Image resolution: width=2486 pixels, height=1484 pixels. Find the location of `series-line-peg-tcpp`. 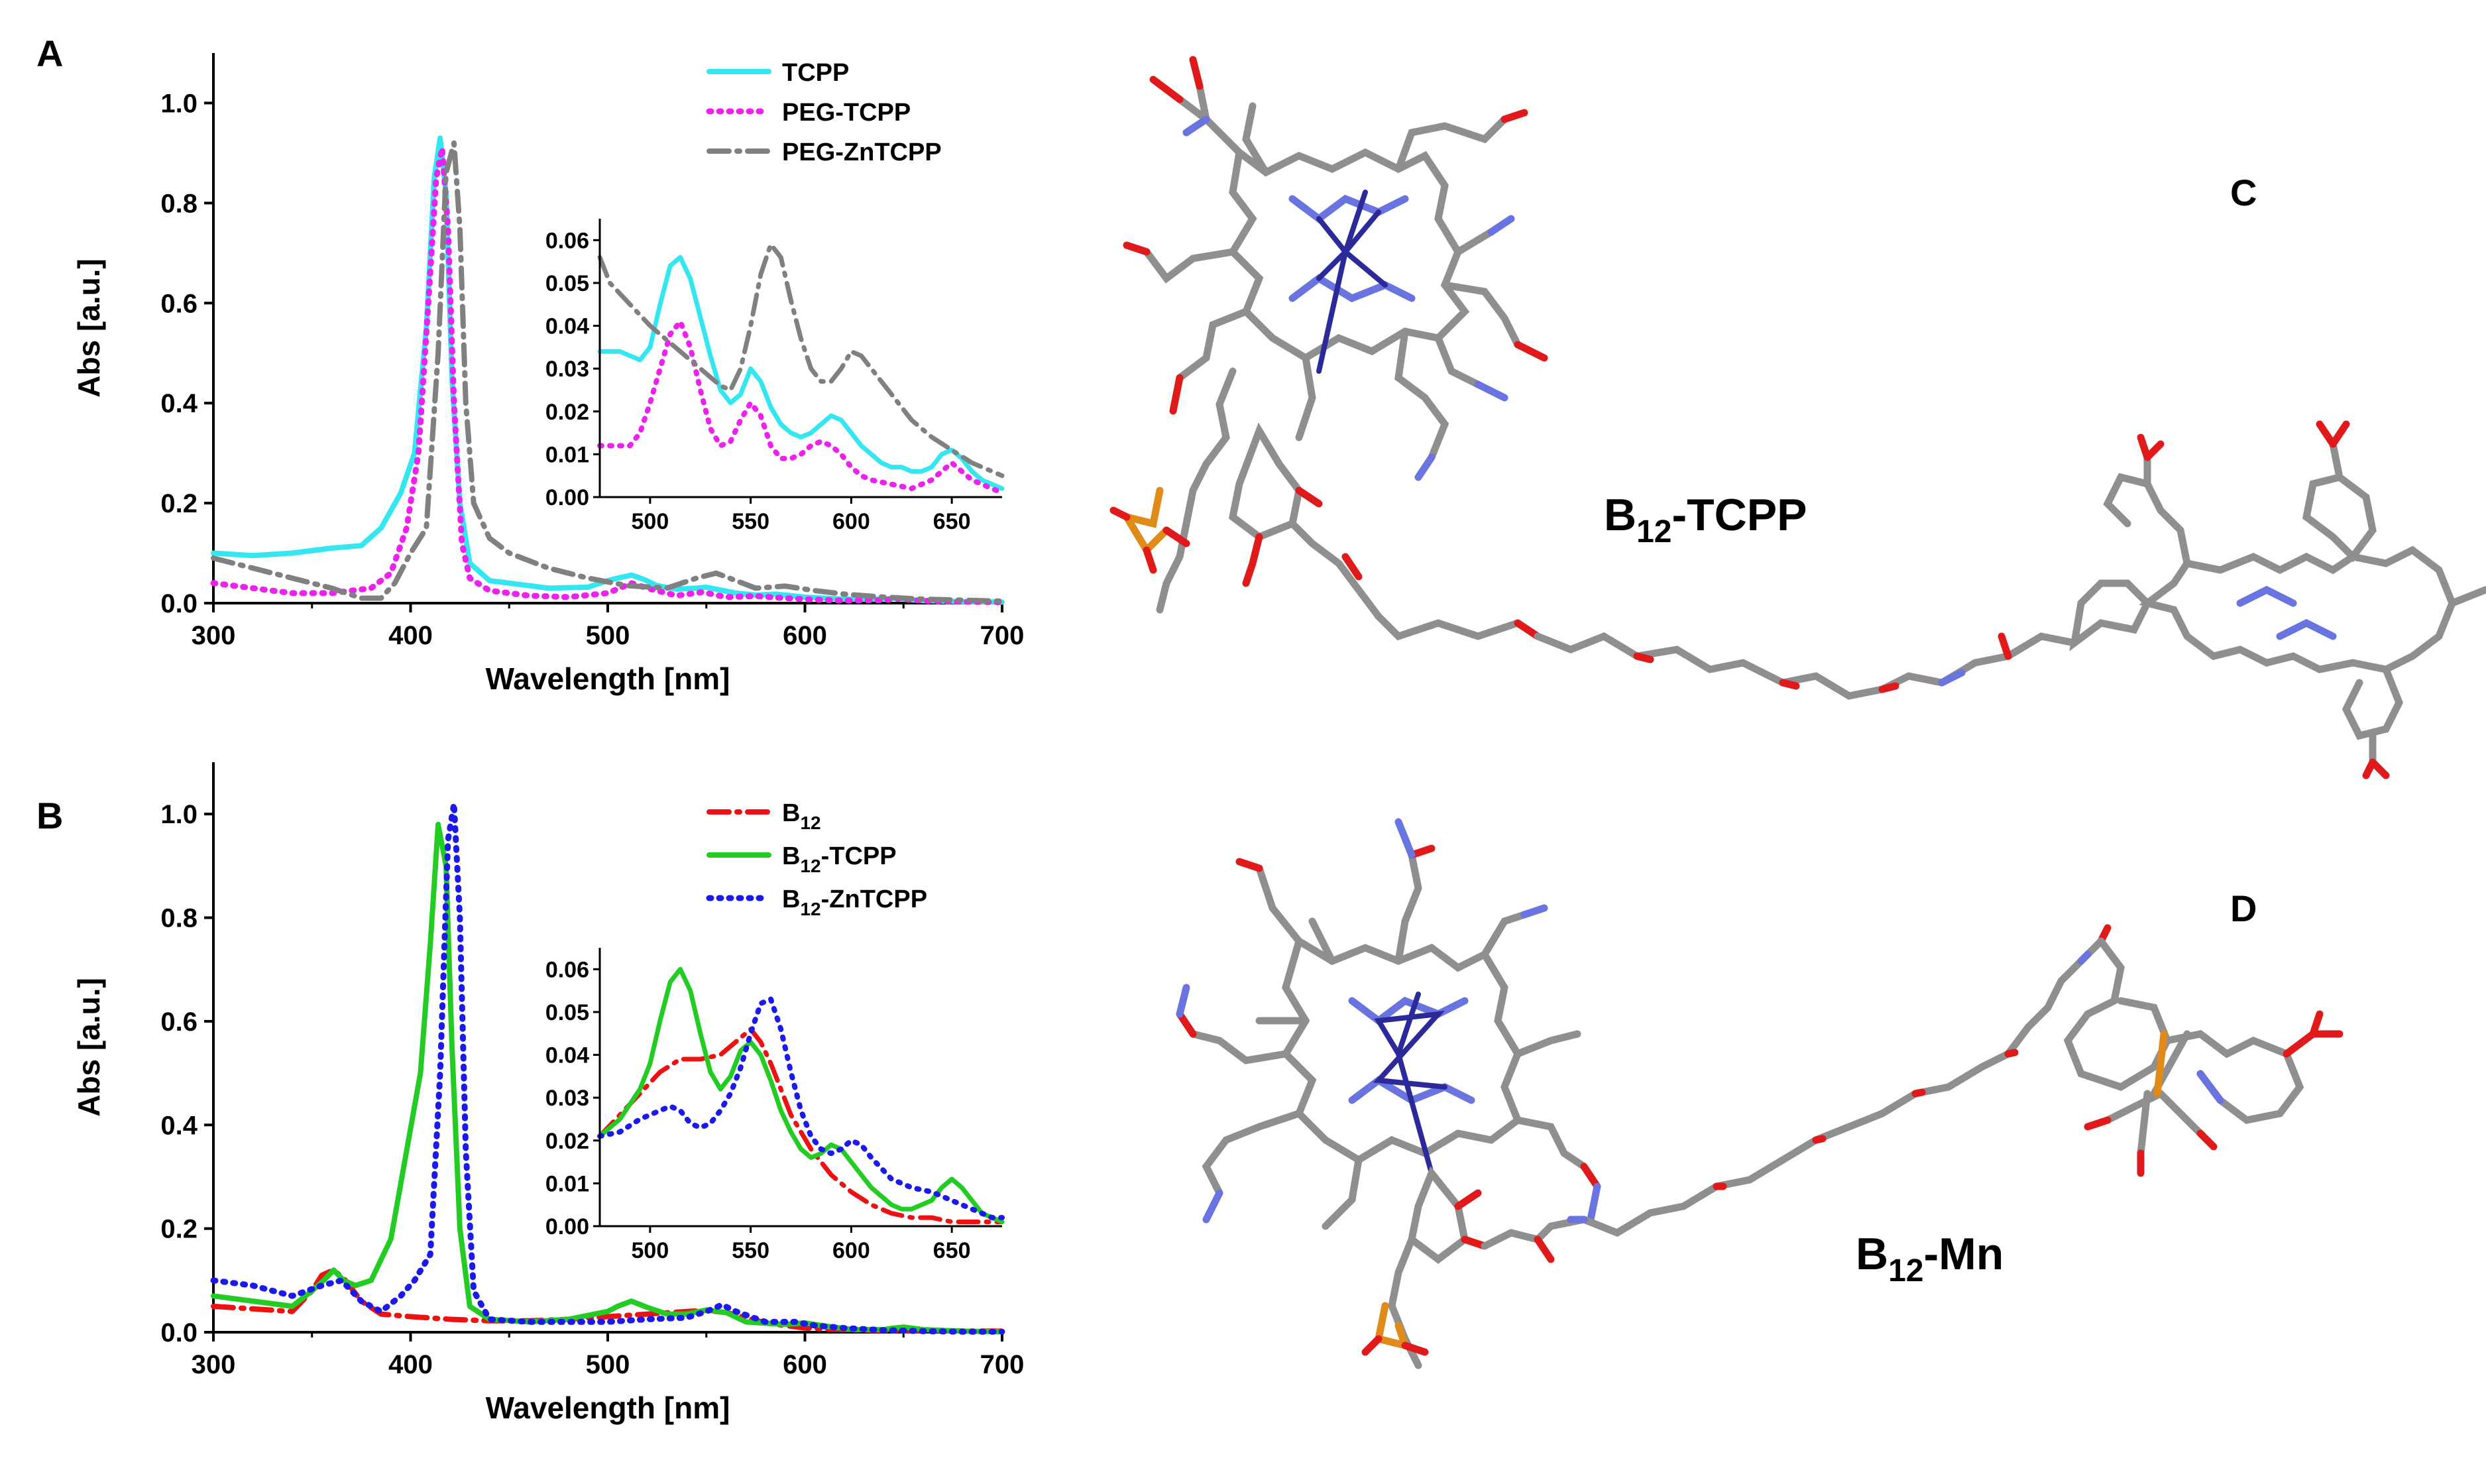

series-line-peg-tcpp is located at coordinates (607, 375).